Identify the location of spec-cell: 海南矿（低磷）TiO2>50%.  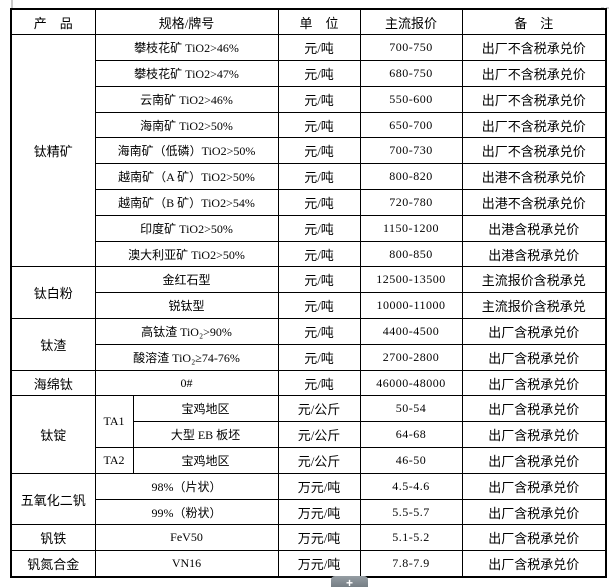
(186, 151).